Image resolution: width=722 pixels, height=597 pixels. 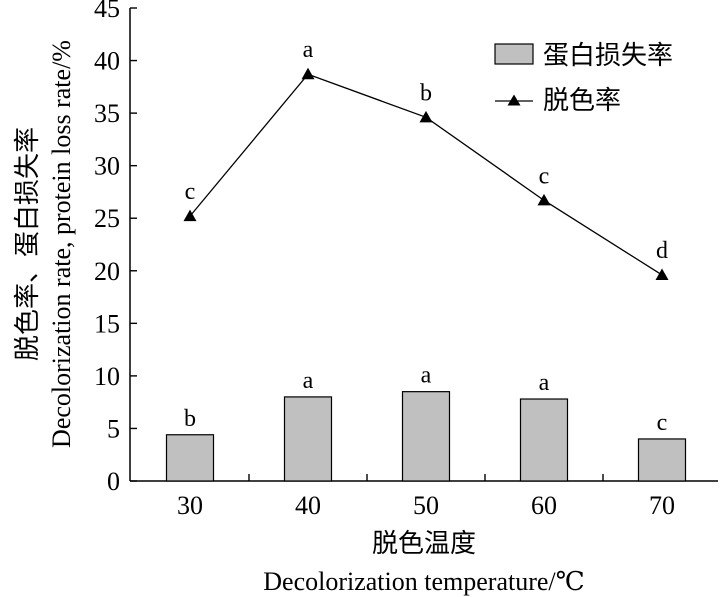 I want to click on point-significance-label: d, so click(x=662, y=251).